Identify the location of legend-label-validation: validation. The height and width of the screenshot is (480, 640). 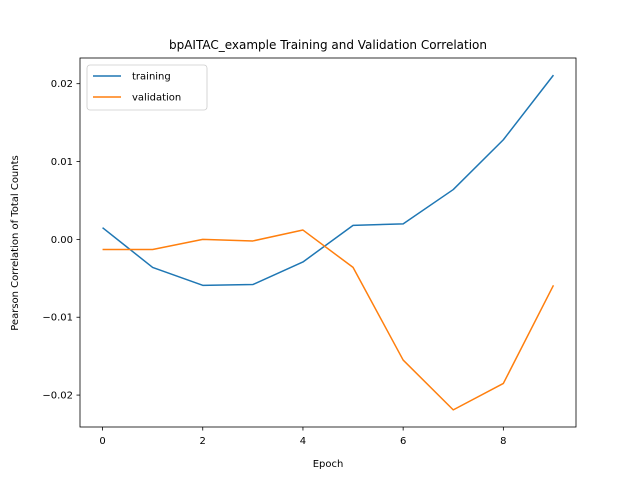
(156, 98).